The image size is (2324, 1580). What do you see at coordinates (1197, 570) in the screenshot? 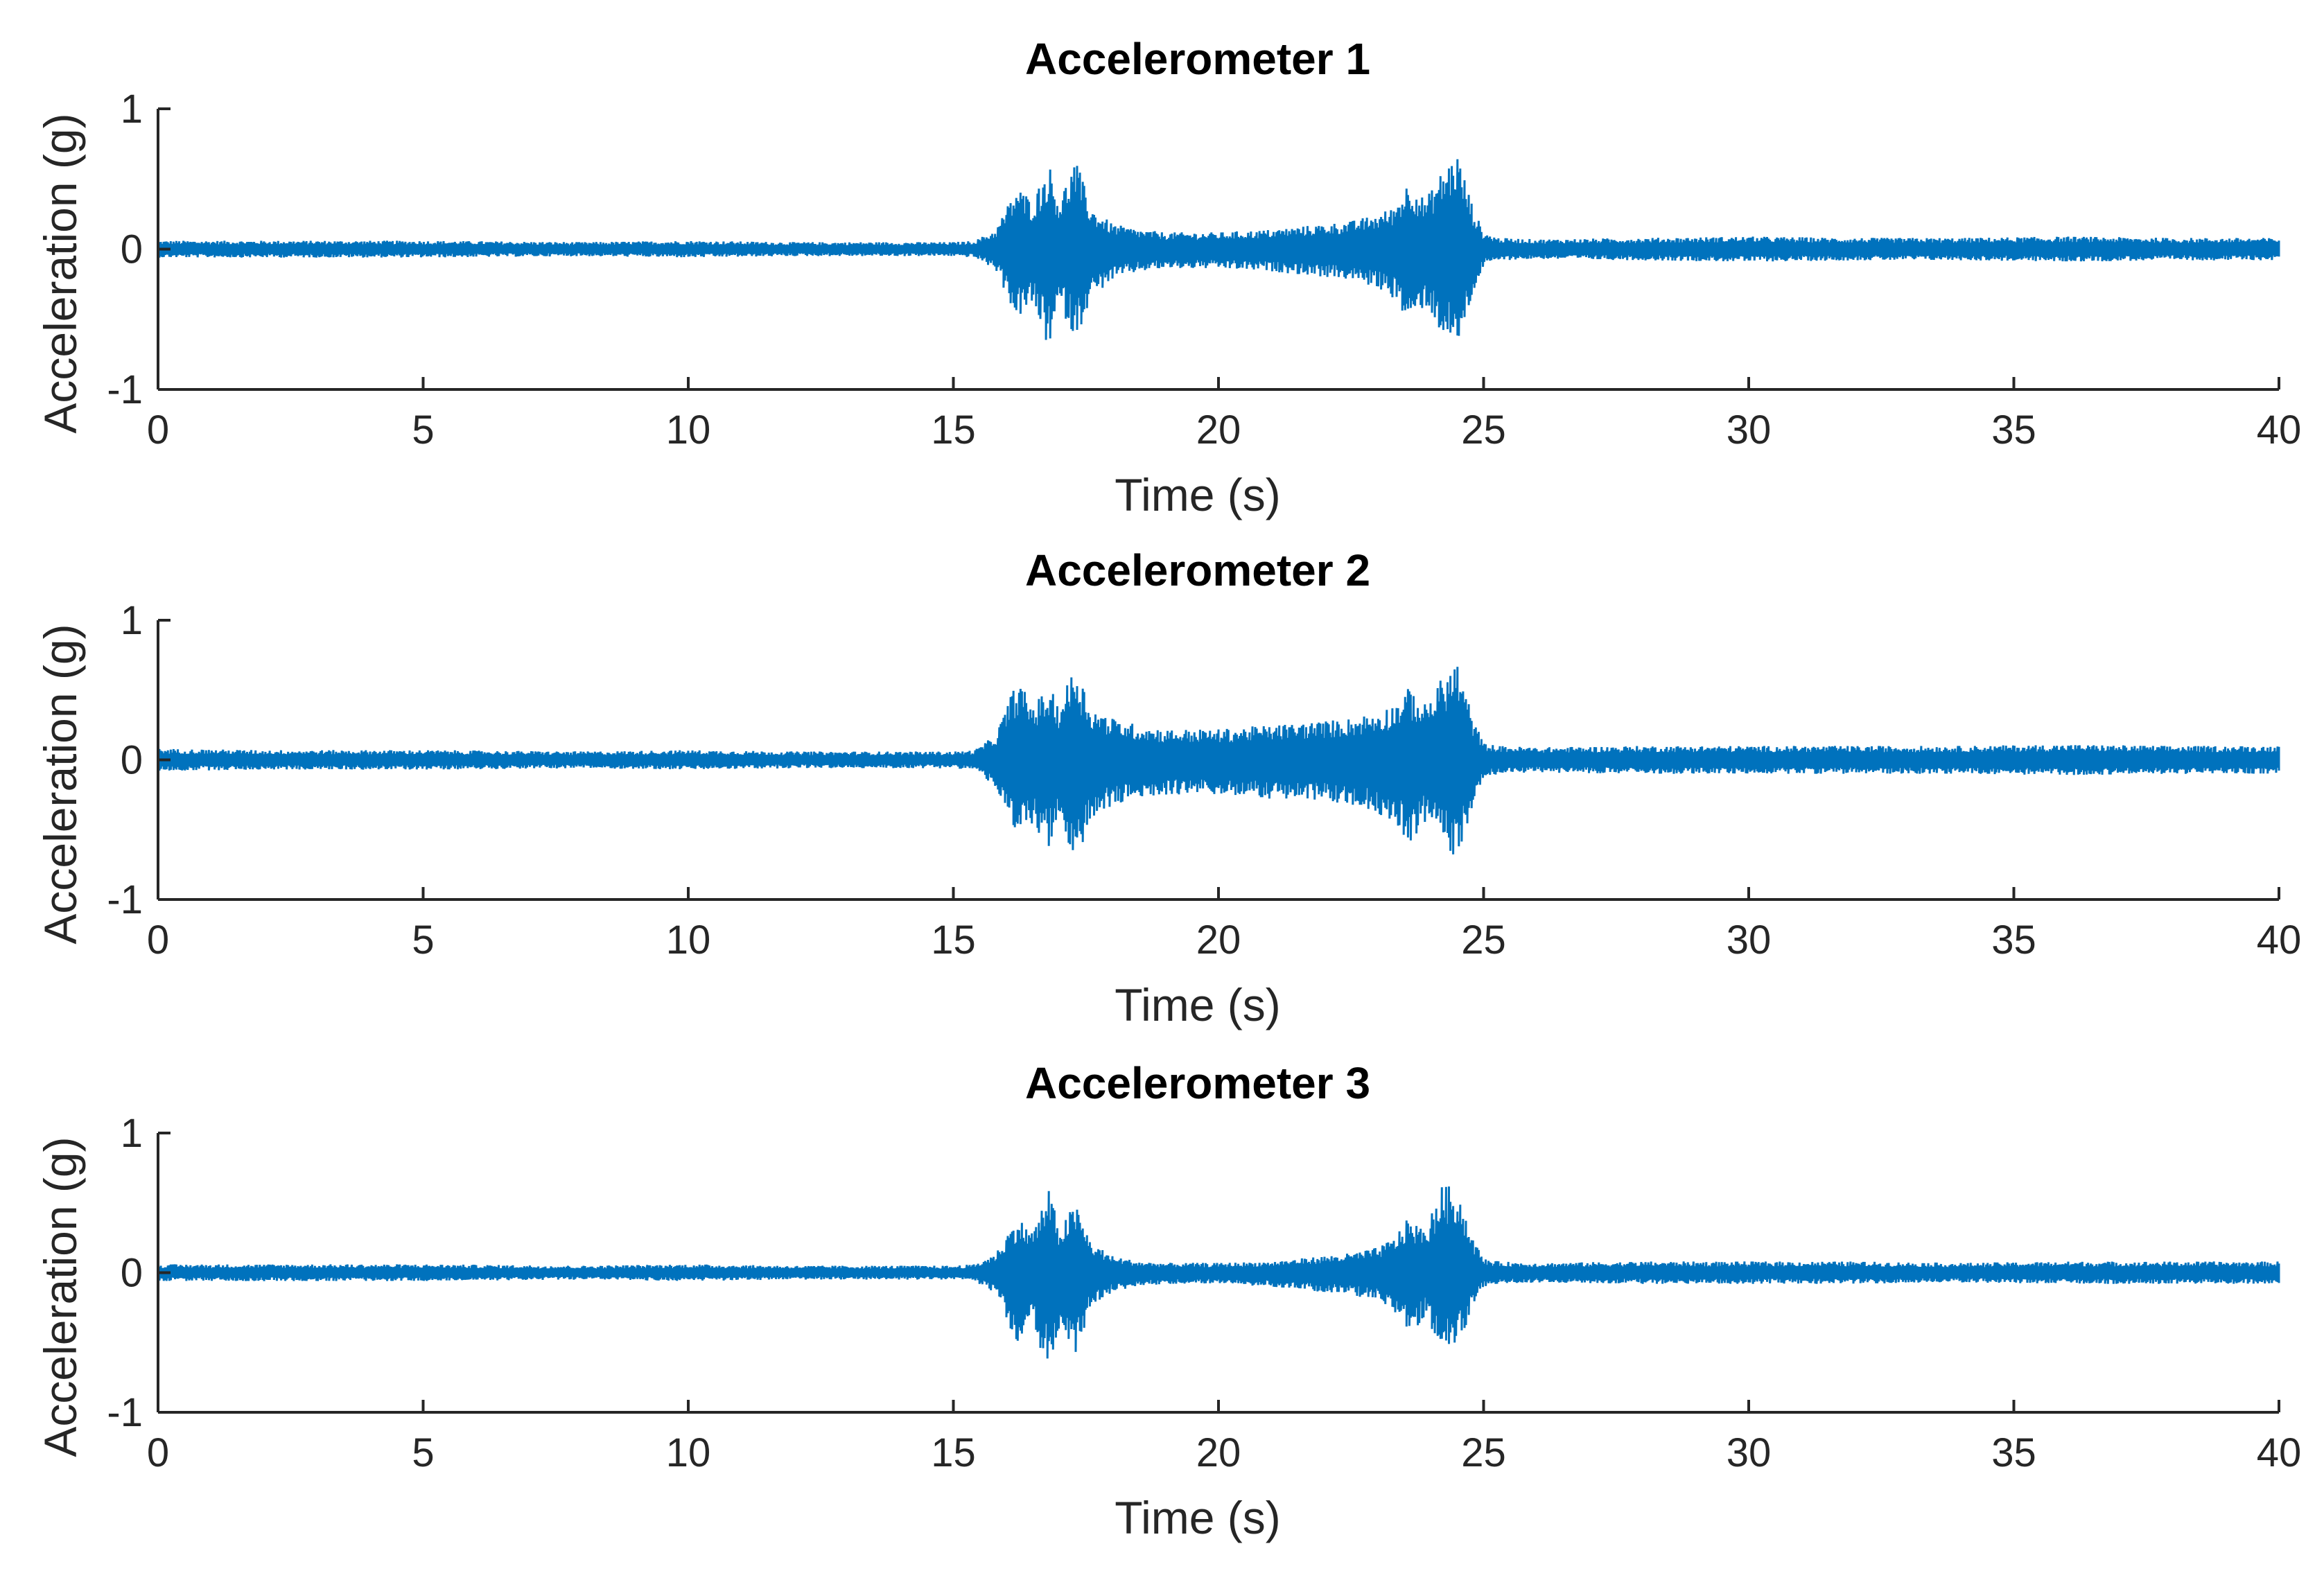
I see `chart-title: Accelerometer 2` at bounding box center [1197, 570].